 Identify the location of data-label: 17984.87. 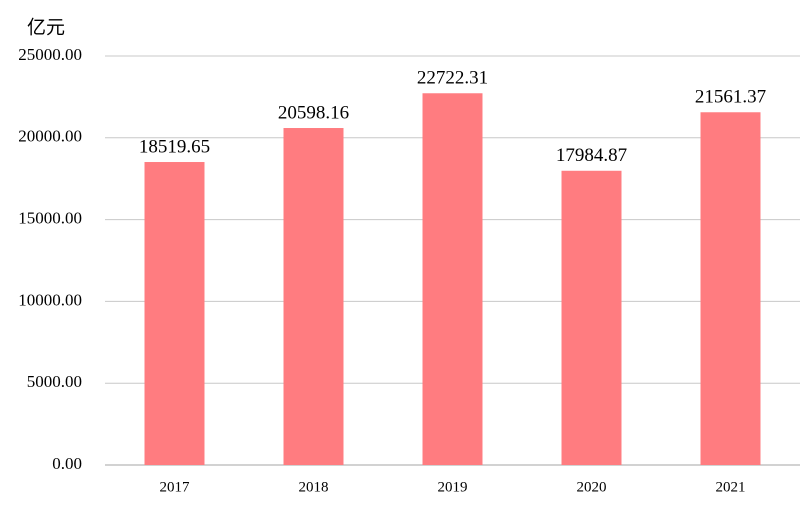
(591, 155).